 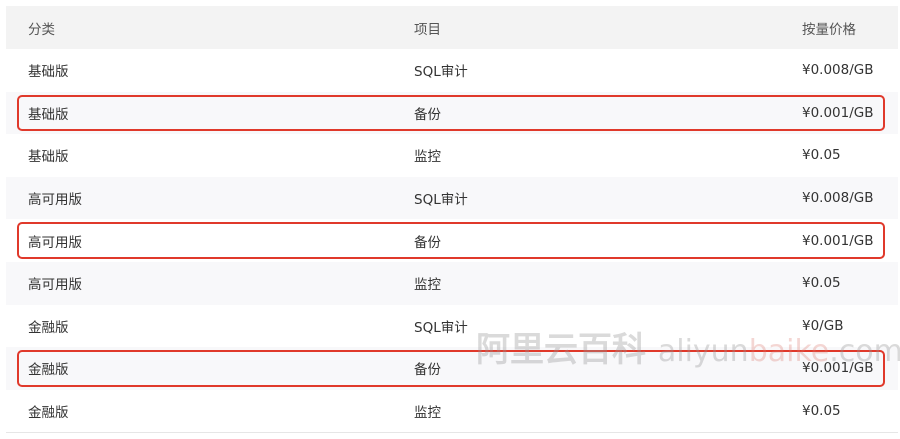 What do you see at coordinates (452, 155) in the screenshot?
I see `table-row: 基础版 监控 ¥0.05` at bounding box center [452, 155].